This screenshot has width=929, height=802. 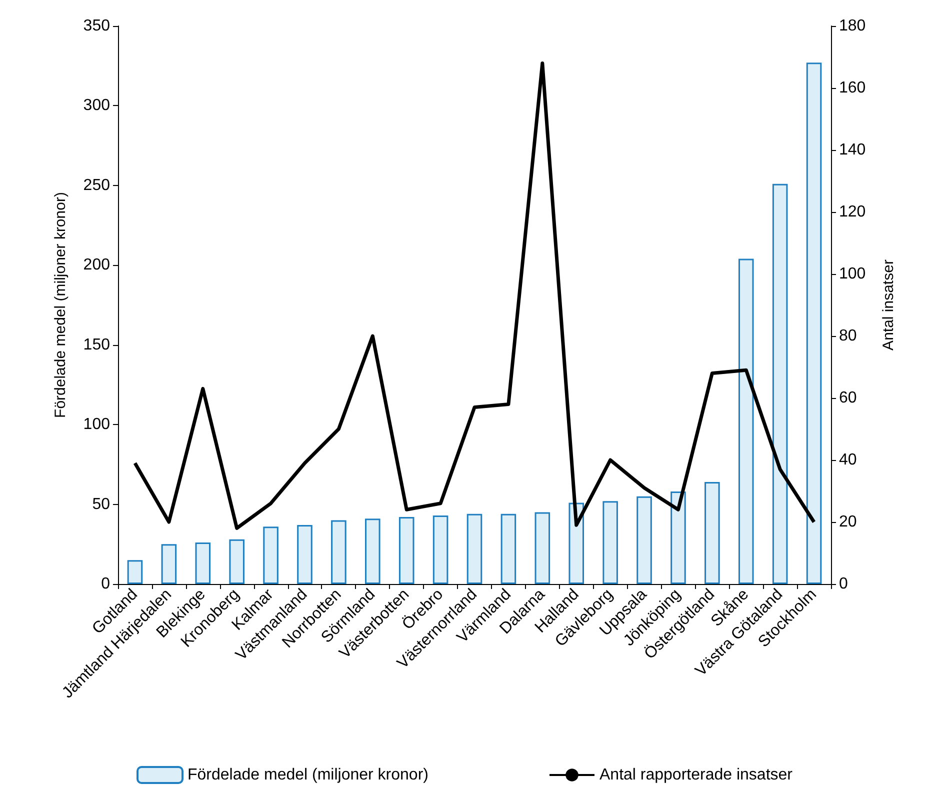 What do you see at coordinates (848, 522) in the screenshot?
I see `y2-tick-label: 20` at bounding box center [848, 522].